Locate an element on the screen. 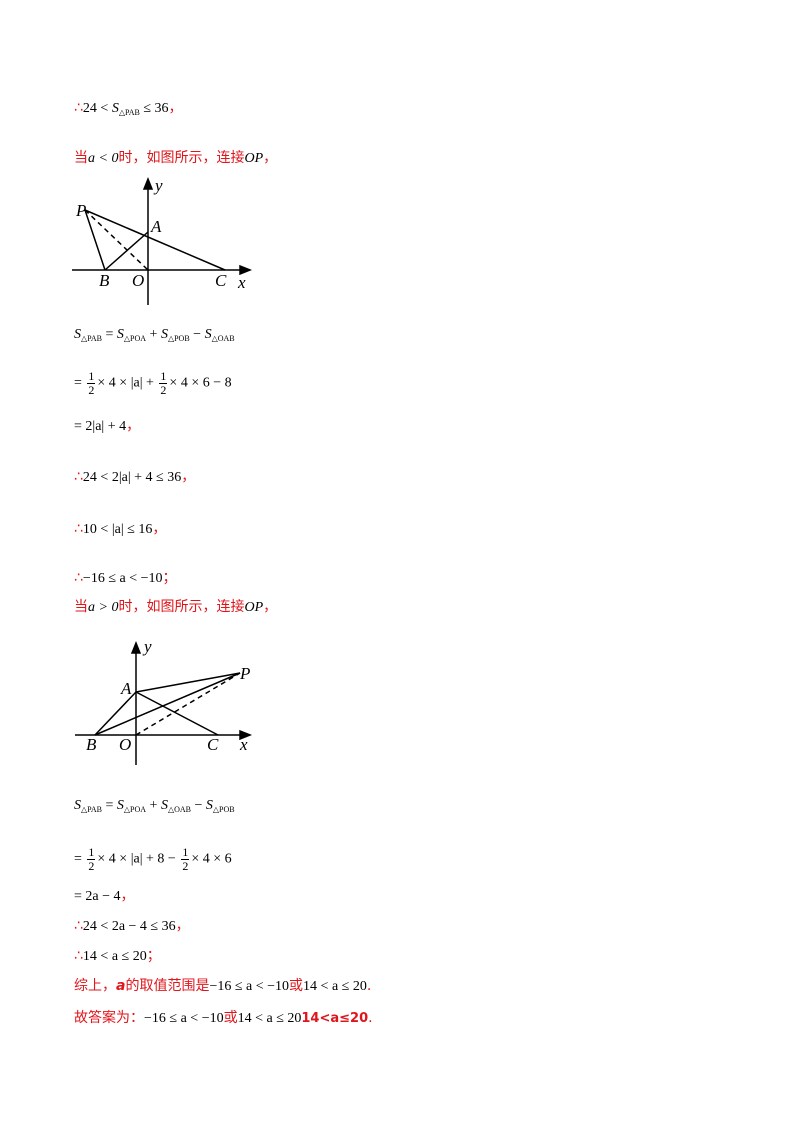 This screenshot has width=800, height=1132. point-label: B is located at coordinates (104, 280).